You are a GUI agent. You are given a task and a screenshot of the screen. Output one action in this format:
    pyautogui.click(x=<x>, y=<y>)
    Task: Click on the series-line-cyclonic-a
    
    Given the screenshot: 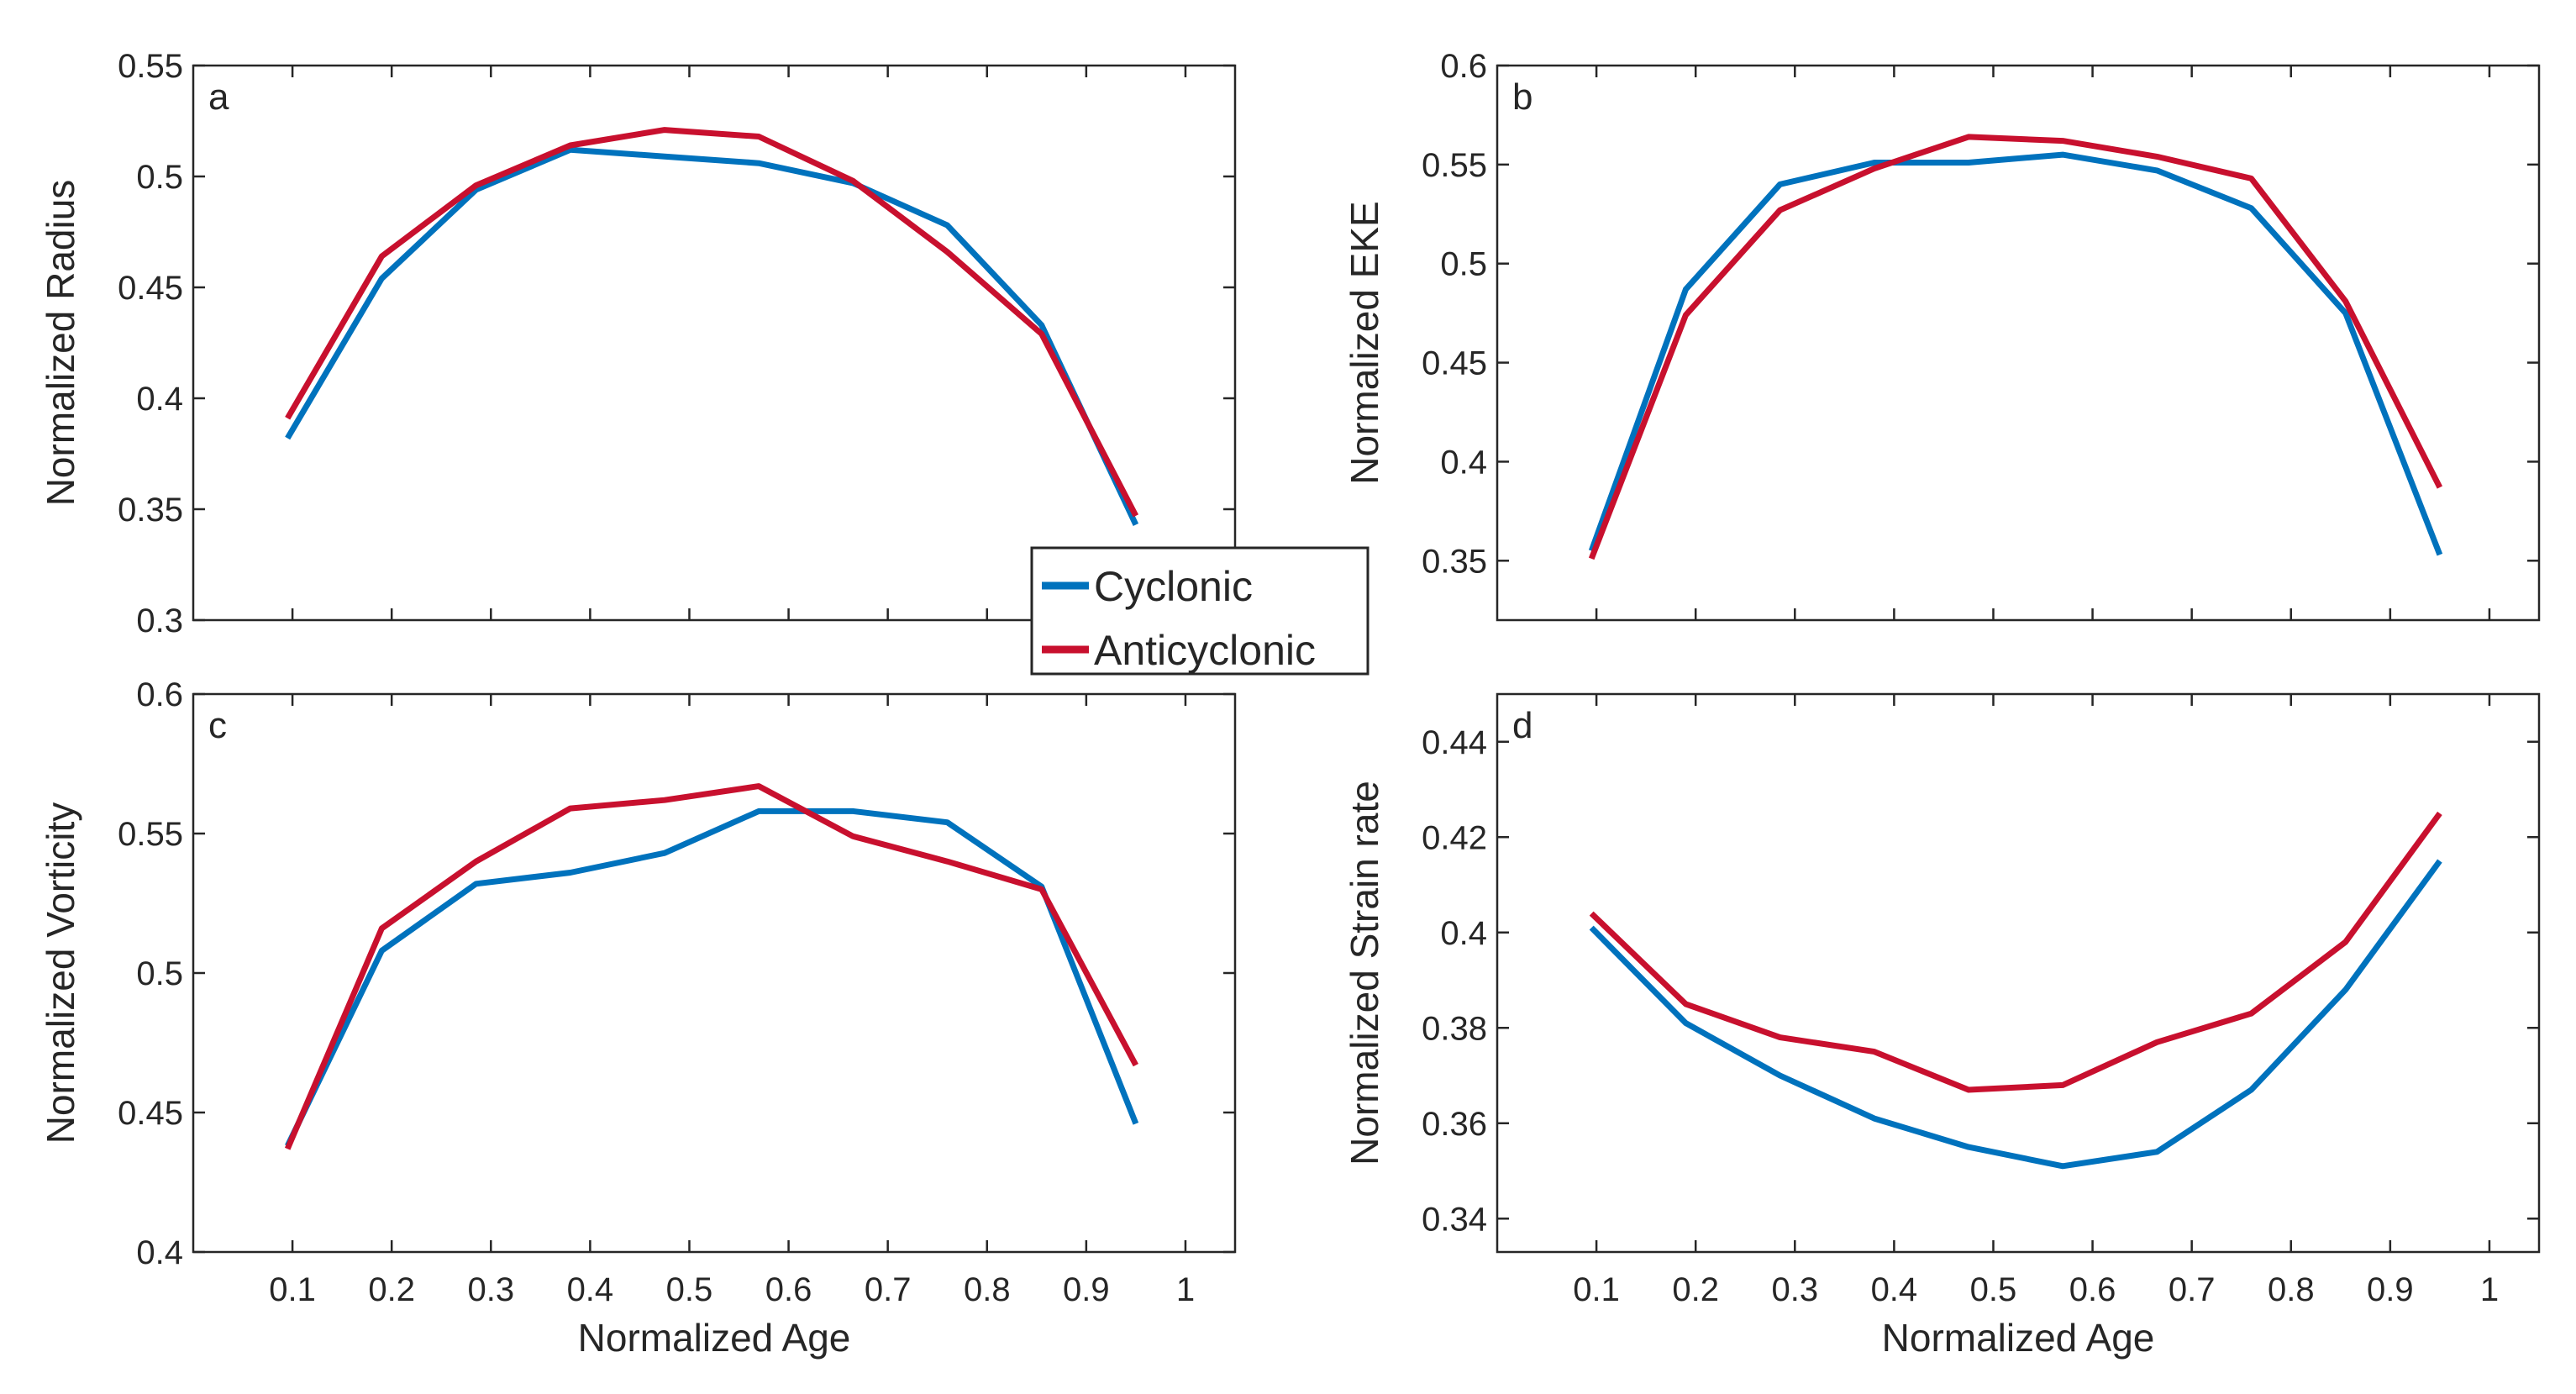 What is the action you would take?
    pyautogui.click(x=712, y=336)
    